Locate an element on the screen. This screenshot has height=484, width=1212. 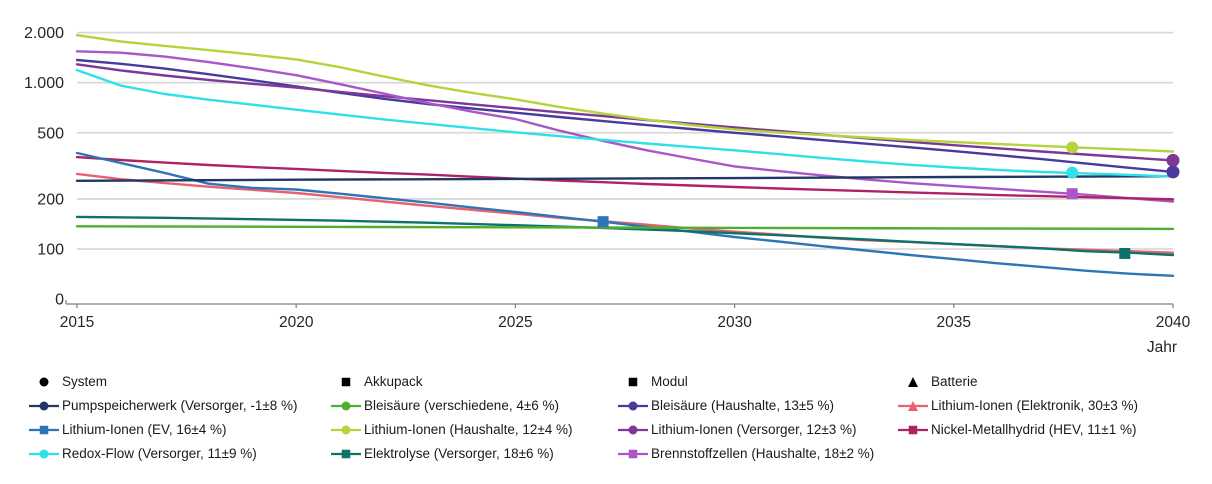
legend-item-label: Lithium-Ionen (Elektronik, 30±3 %) is located at coordinates (1035, 406).